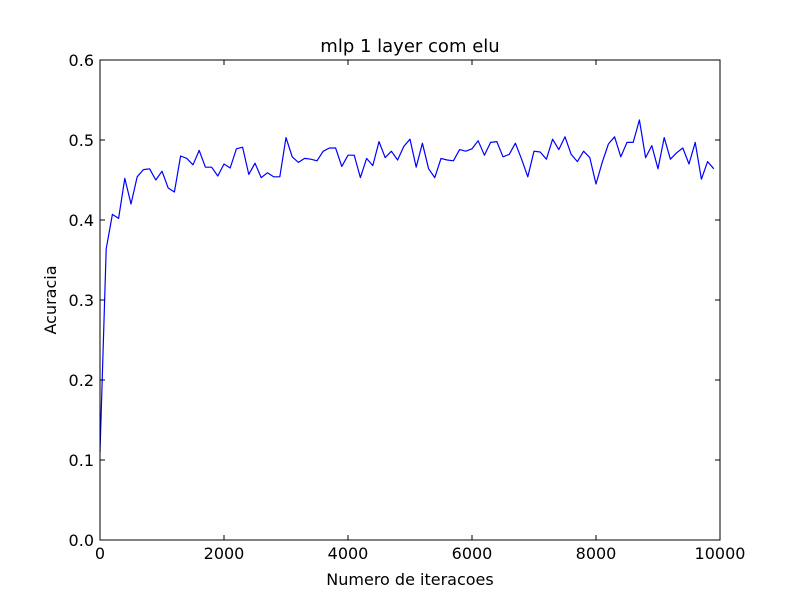  I want to click on chart-title: mlp 1 layer com elu, so click(409, 46).